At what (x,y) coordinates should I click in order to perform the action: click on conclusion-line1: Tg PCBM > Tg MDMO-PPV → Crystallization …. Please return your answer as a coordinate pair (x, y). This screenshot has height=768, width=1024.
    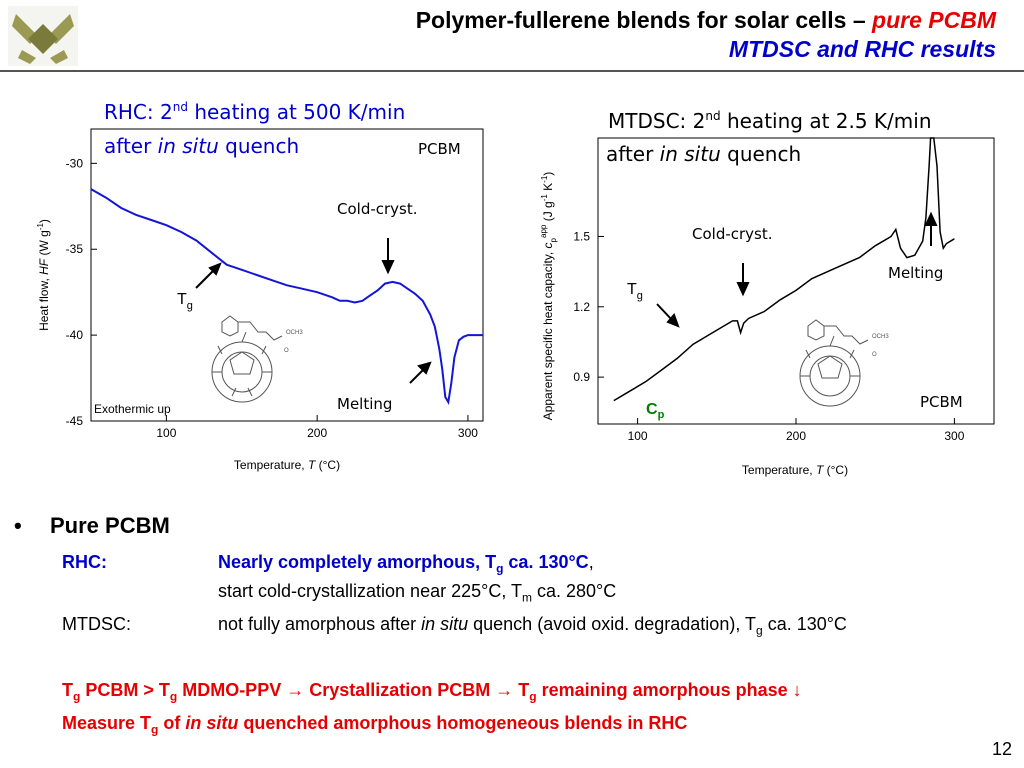
    Looking at the image, I should click on (432, 692).